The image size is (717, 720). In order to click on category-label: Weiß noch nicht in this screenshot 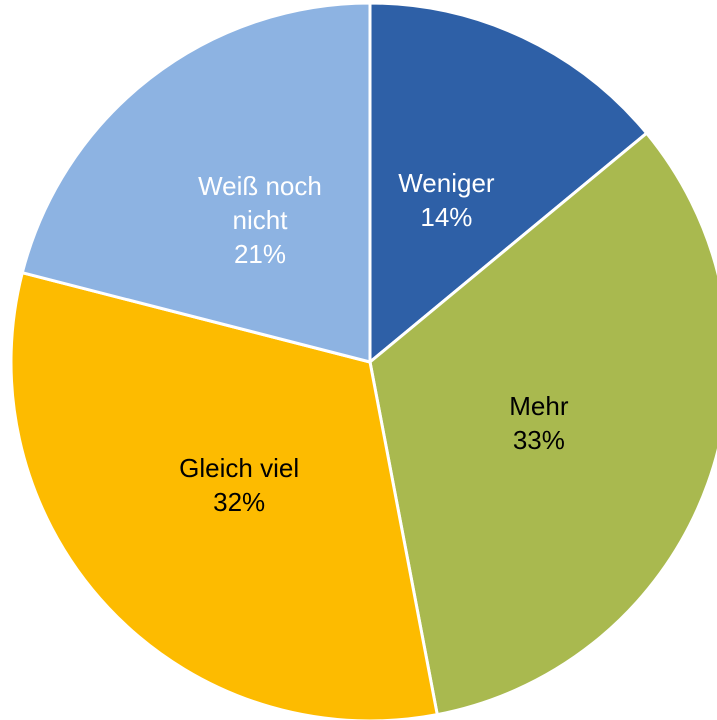, I will do `click(260, 203)`.